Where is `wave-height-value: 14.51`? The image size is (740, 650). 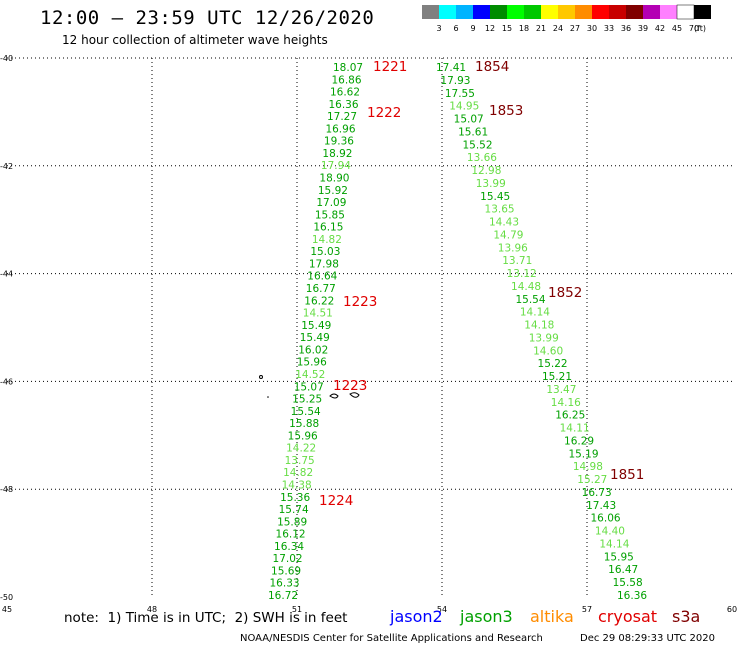
wave-height-value: 14.51 is located at coordinates (318, 314).